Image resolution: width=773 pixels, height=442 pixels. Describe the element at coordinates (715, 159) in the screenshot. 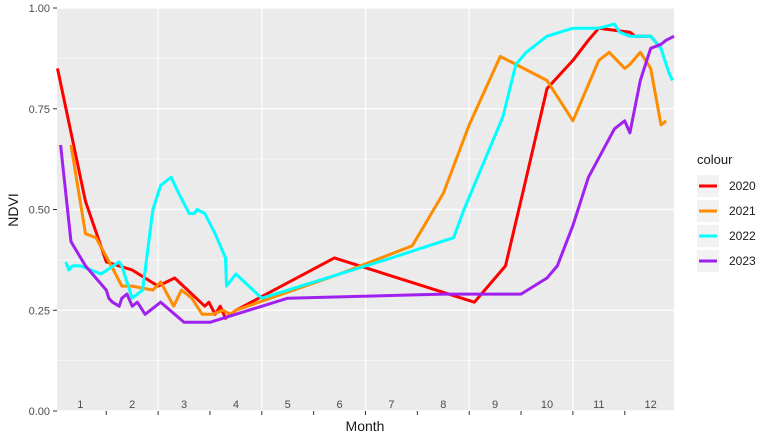

I see `legend-title: colour` at that location.